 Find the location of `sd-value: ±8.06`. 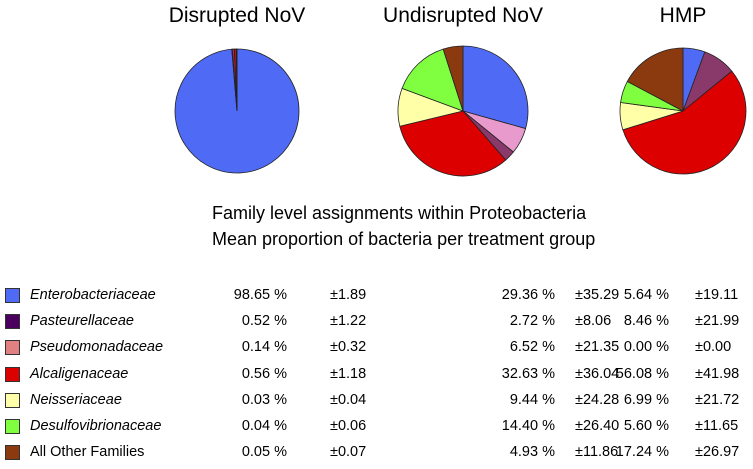

sd-value: ±8.06 is located at coordinates (593, 321).